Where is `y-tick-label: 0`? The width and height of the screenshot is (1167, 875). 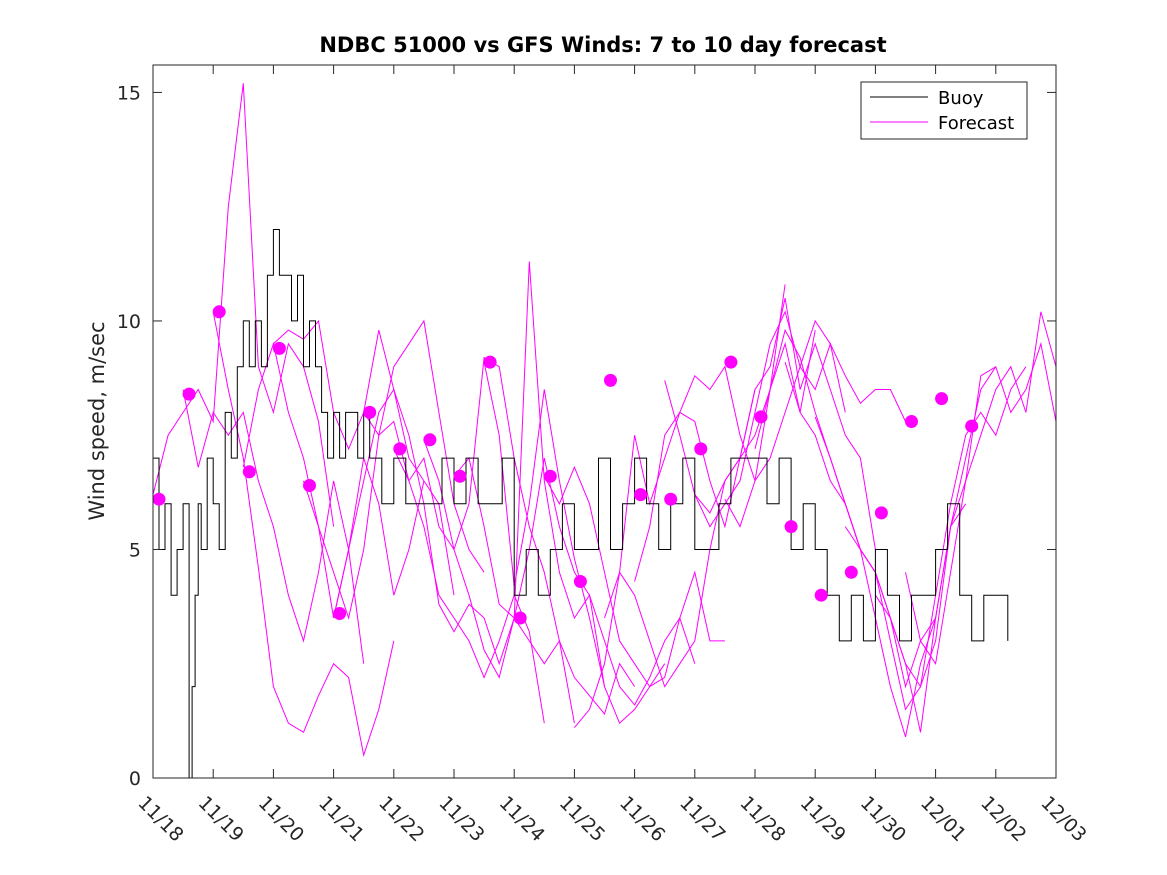 y-tick-label: 0 is located at coordinates (135, 779).